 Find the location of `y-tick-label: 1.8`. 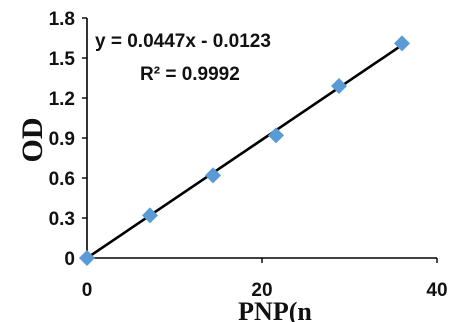

y-tick-label: 1.8 is located at coordinates (62, 19).